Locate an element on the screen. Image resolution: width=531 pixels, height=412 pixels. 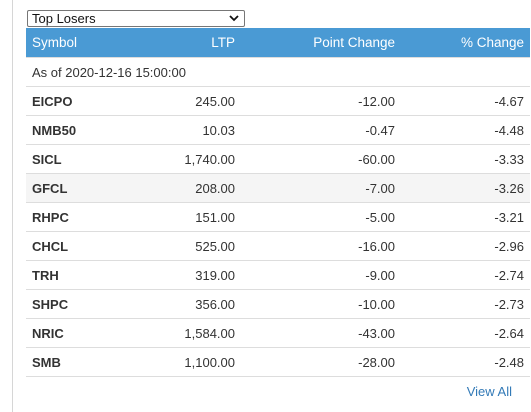
point-change-cell: -28.00 is located at coordinates (321, 362).